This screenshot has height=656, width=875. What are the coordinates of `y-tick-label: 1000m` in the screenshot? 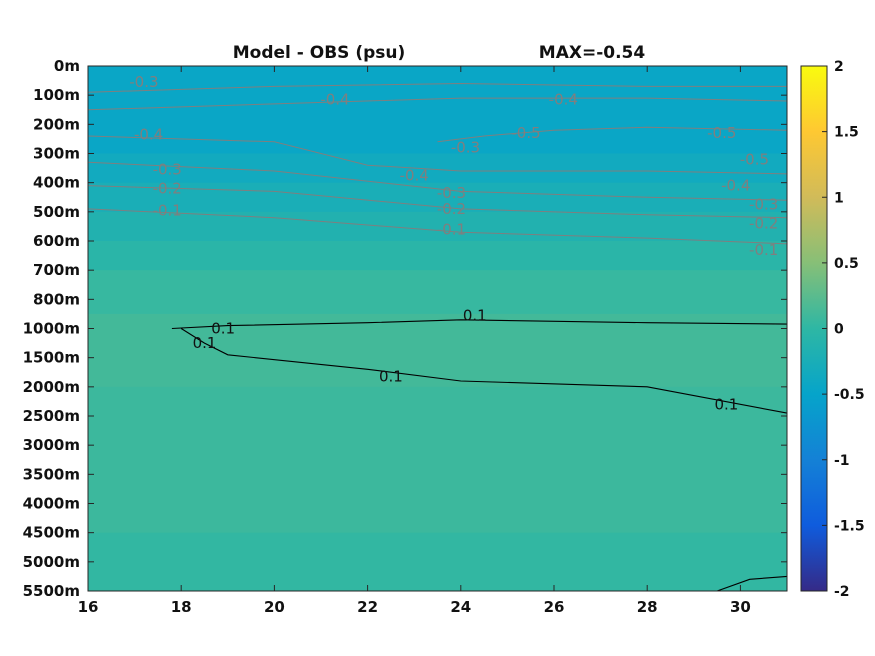 It's located at (51, 329).